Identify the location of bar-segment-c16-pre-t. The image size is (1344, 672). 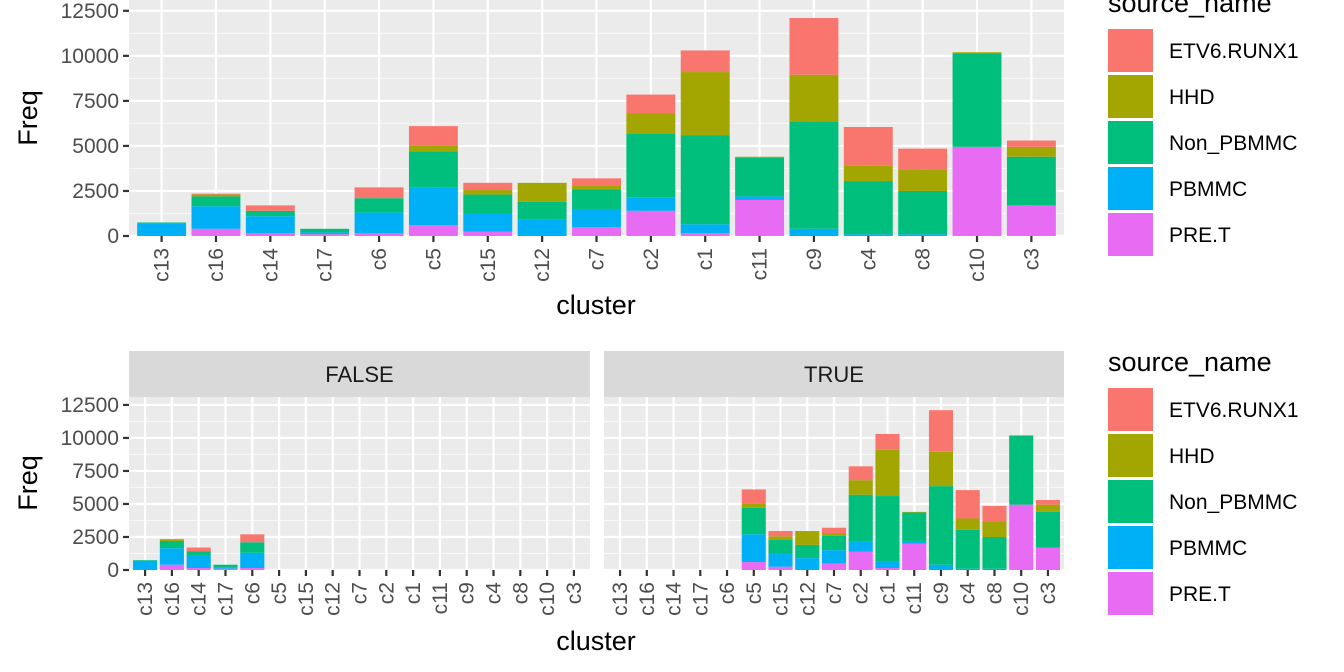
(171, 567).